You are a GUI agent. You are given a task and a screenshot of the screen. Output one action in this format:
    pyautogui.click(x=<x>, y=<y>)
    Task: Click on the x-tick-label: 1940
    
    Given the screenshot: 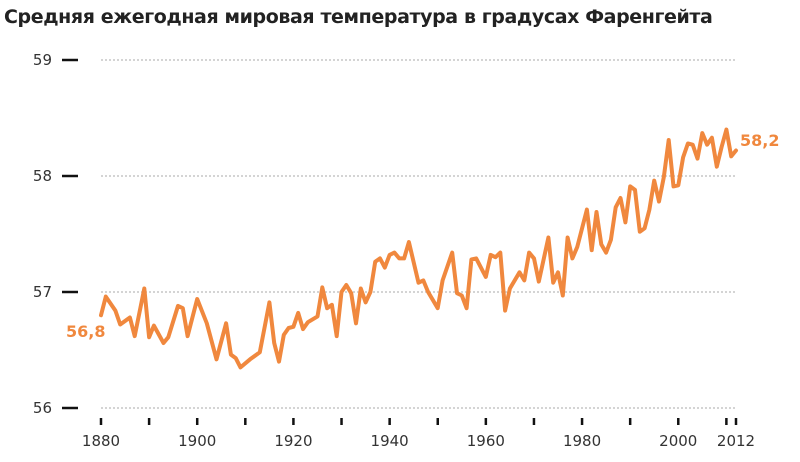 What is the action you would take?
    pyautogui.click(x=390, y=441)
    